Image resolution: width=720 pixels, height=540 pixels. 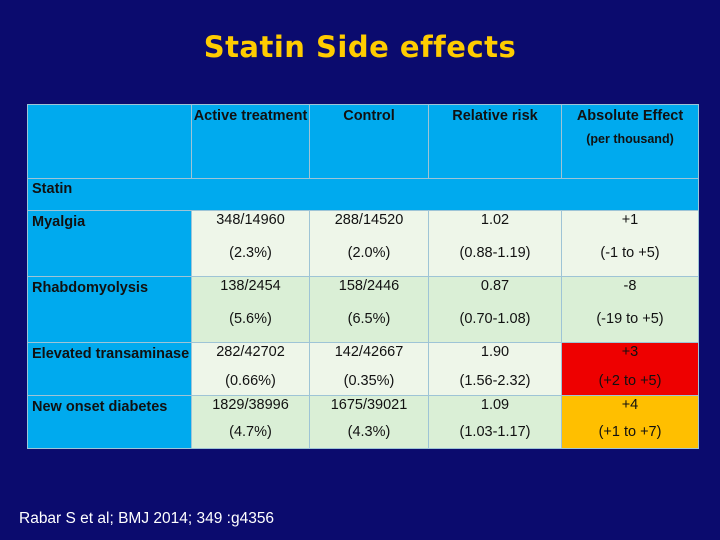 I want to click on section-label: Statin, so click(x=363, y=194).